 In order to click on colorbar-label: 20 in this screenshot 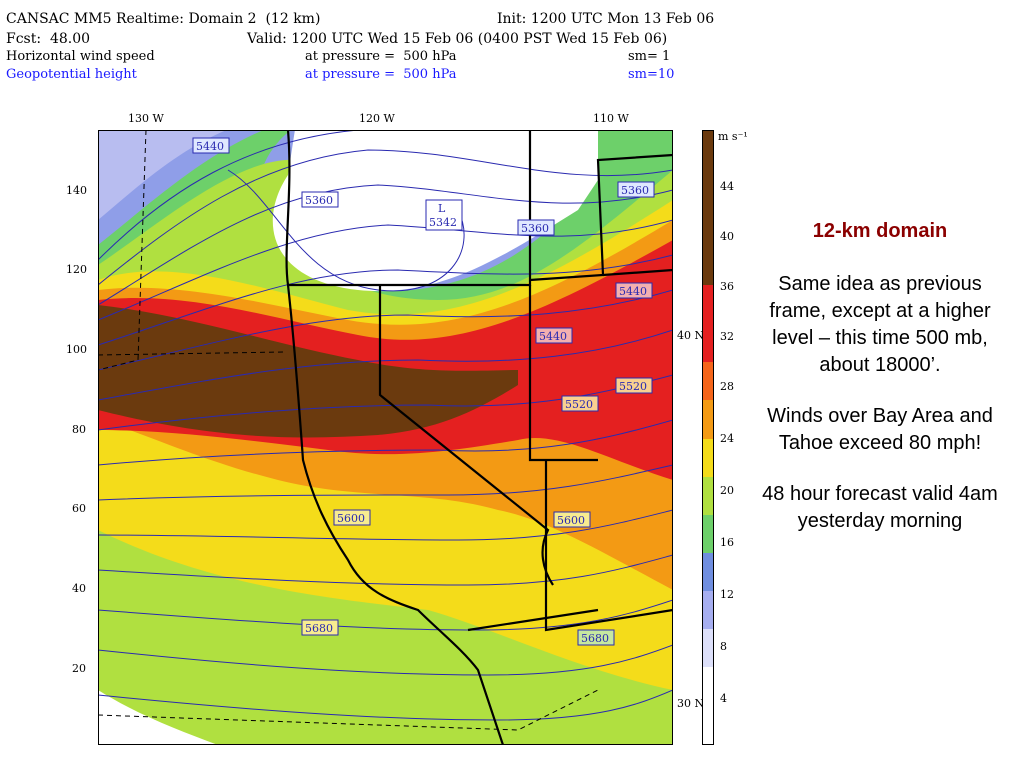, I will do `click(727, 490)`.